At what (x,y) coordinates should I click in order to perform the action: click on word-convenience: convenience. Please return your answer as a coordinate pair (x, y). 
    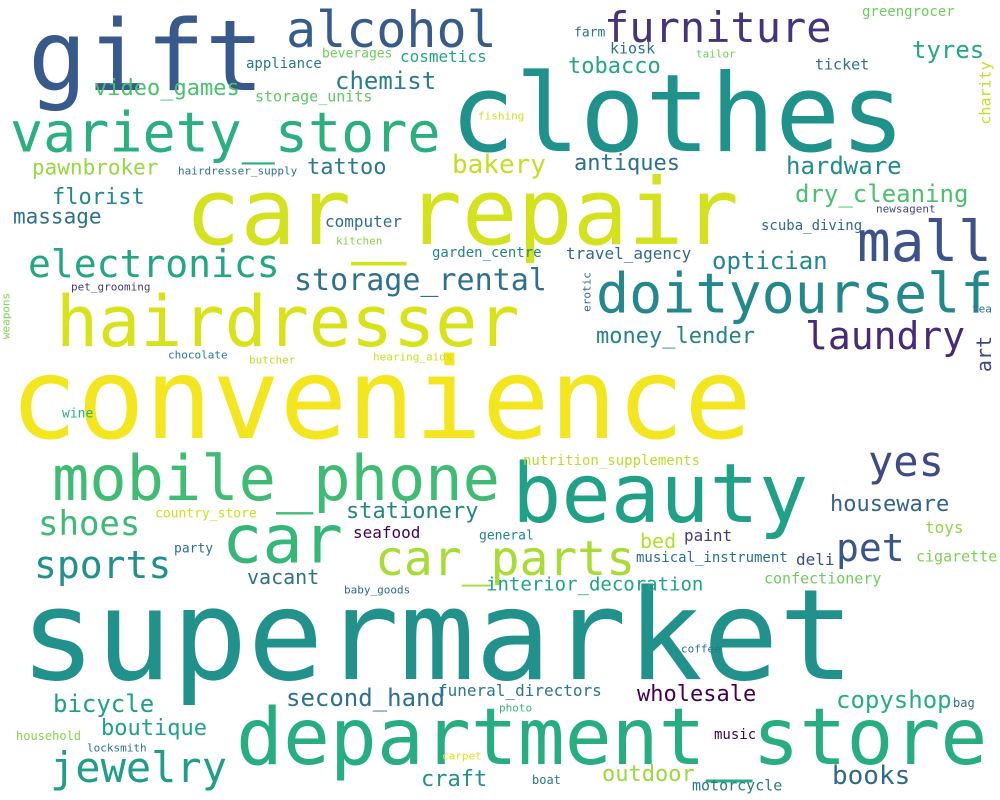
    Looking at the image, I should click on (381, 400).